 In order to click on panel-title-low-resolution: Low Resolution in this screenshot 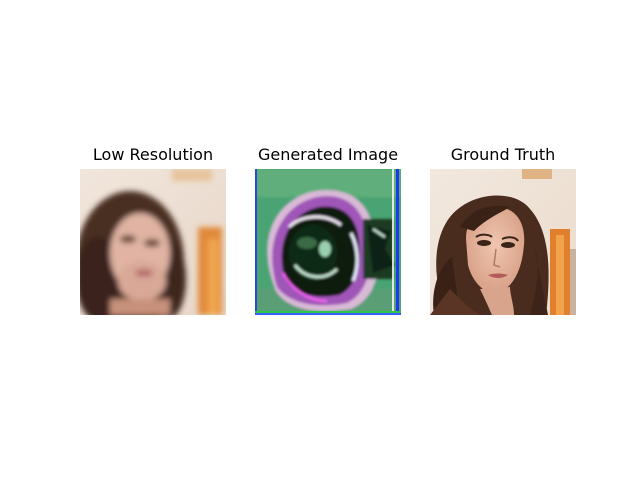, I will do `click(153, 154)`.